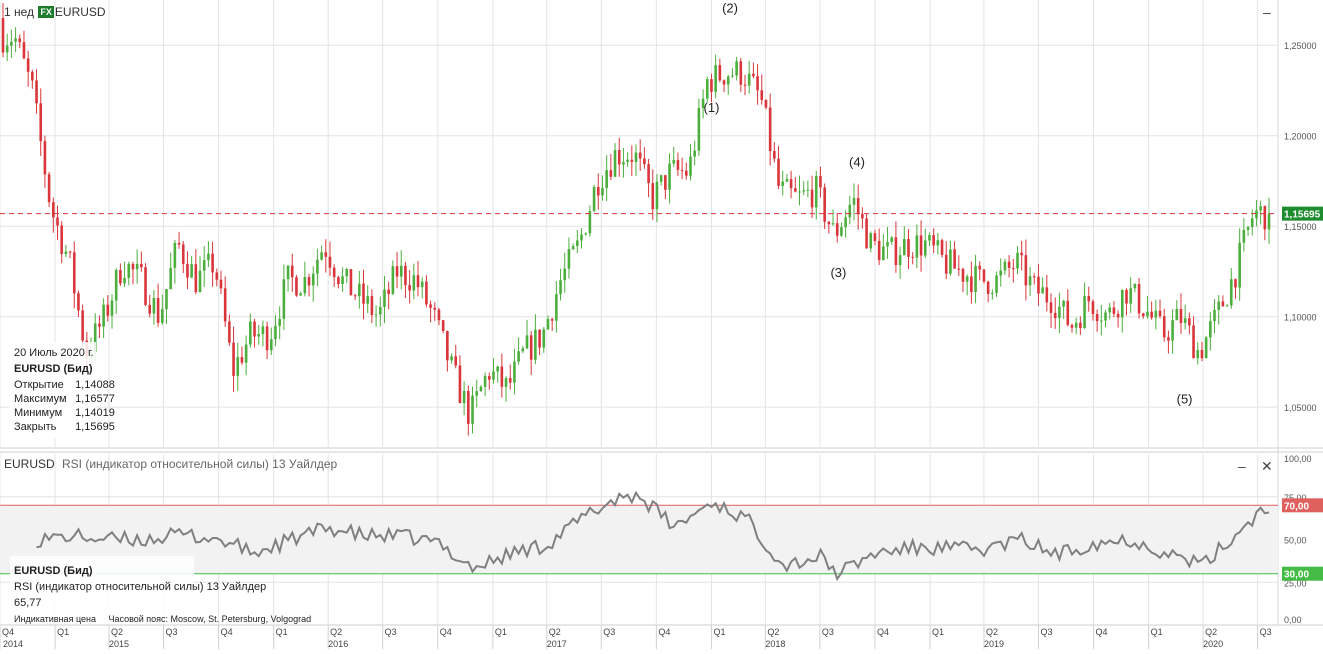  I want to click on interval-label: 1 нед, so click(19, 12).